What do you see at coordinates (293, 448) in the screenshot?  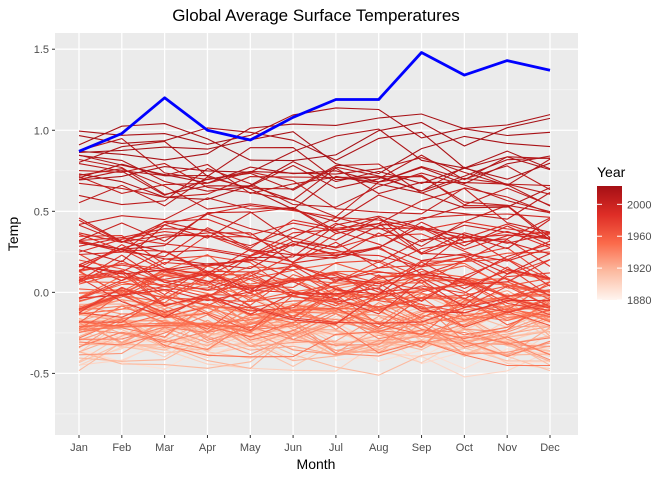 I see `x-tick-label: Jun` at bounding box center [293, 448].